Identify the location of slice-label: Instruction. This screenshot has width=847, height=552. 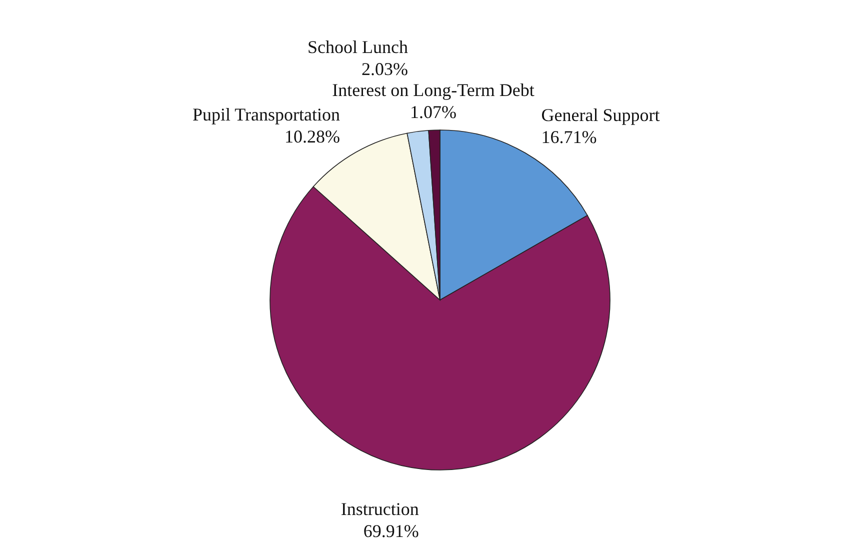
(379, 508).